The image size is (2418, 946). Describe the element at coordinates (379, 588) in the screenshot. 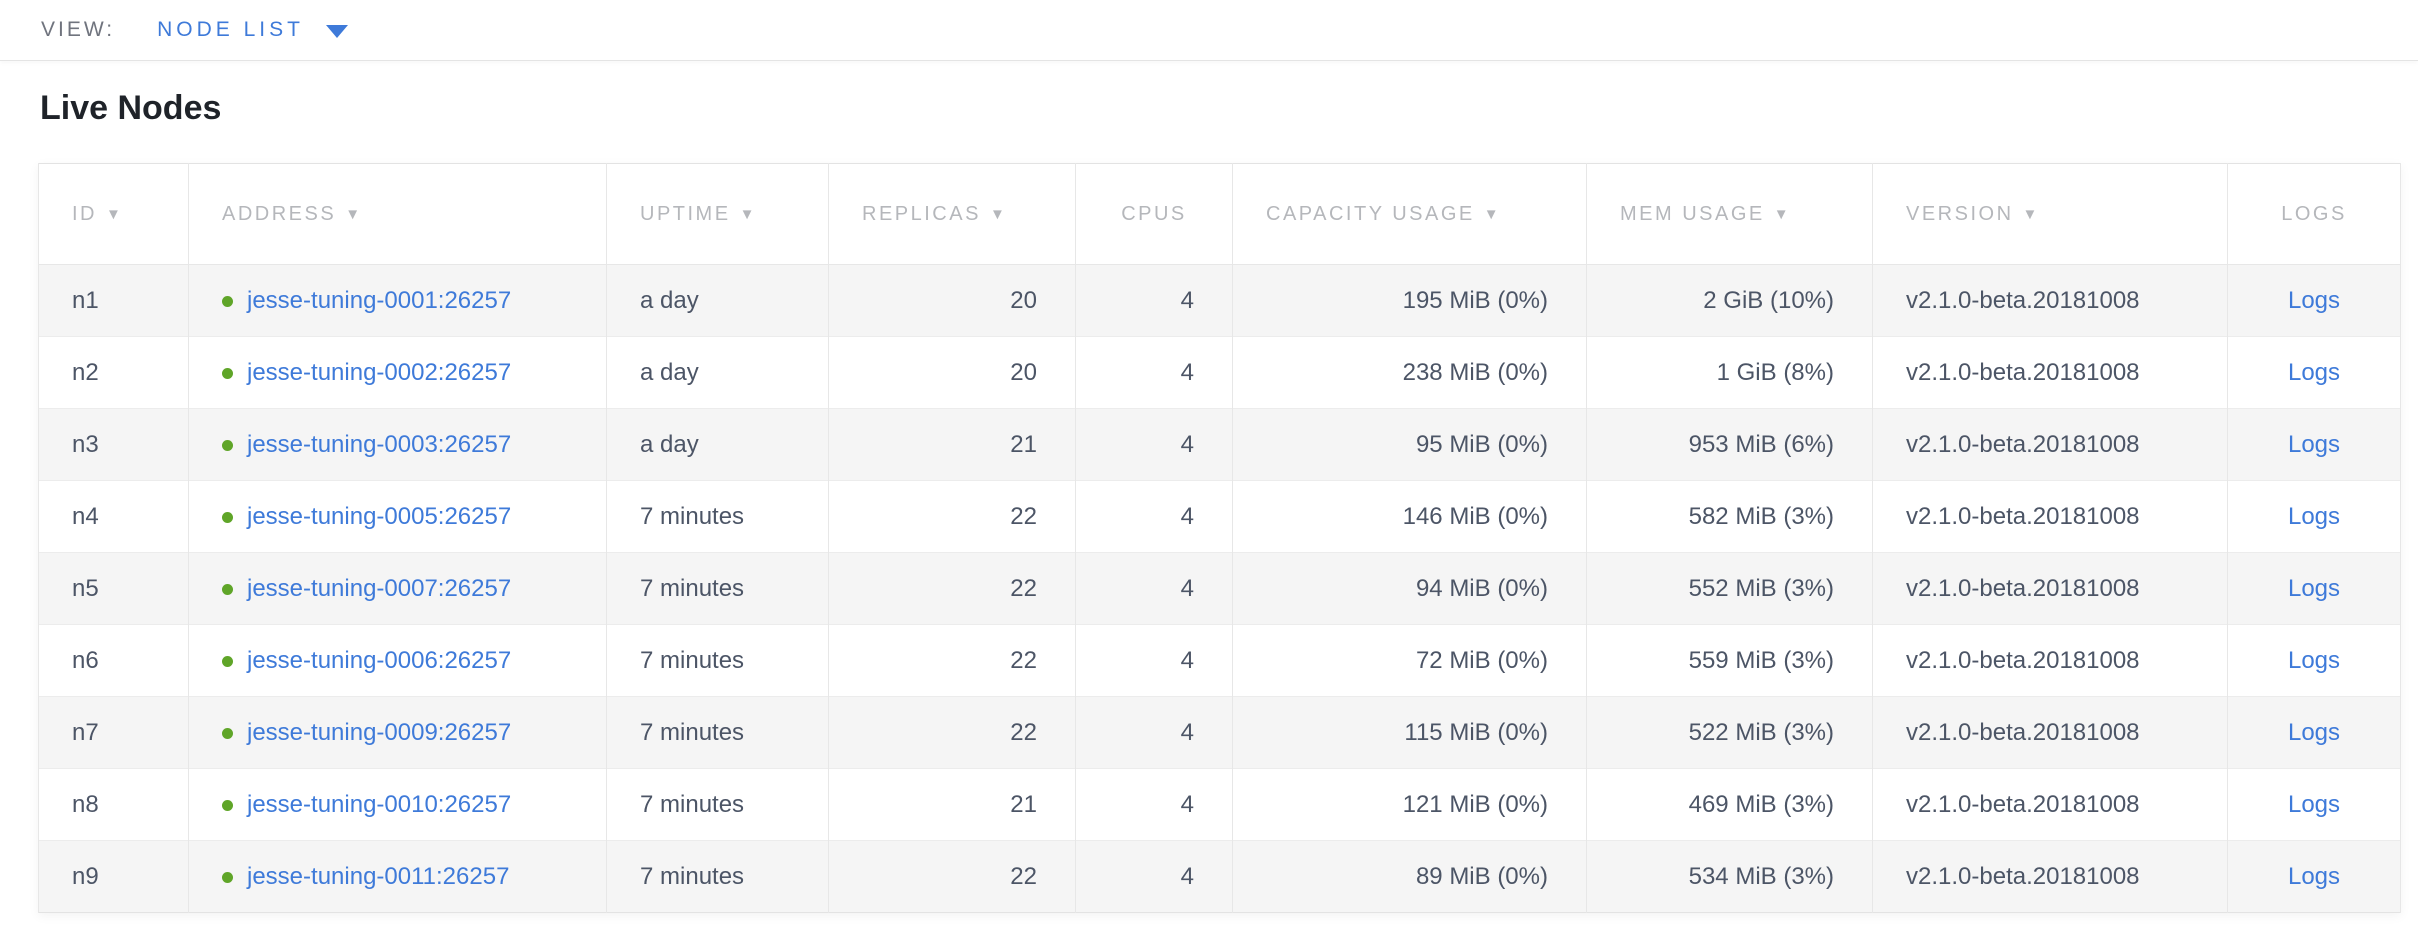

I see `node-address-link: jesse-tuning-0007:26257` at that location.